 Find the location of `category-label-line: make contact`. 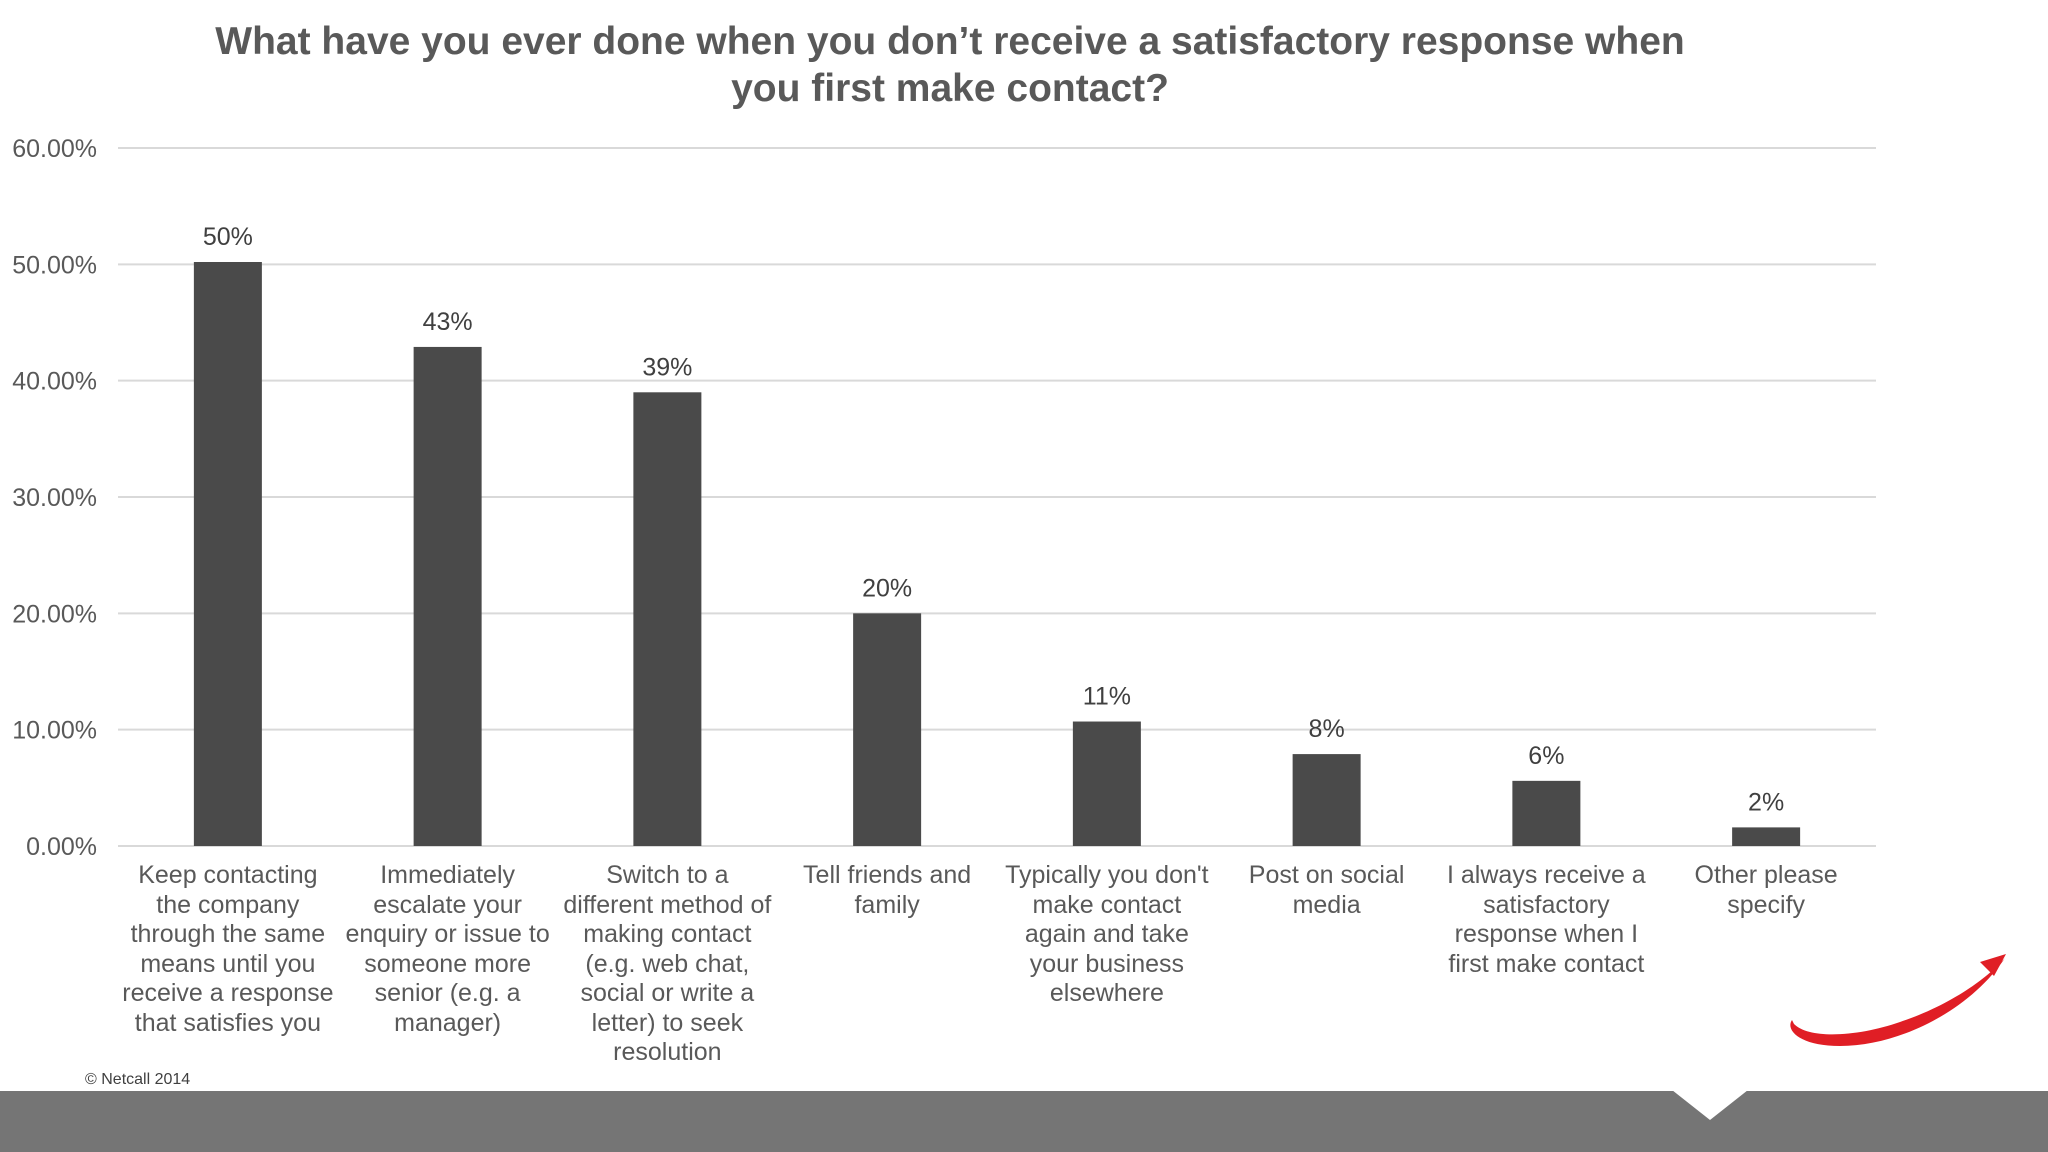

category-label-line: make contact is located at coordinates (1107, 904).